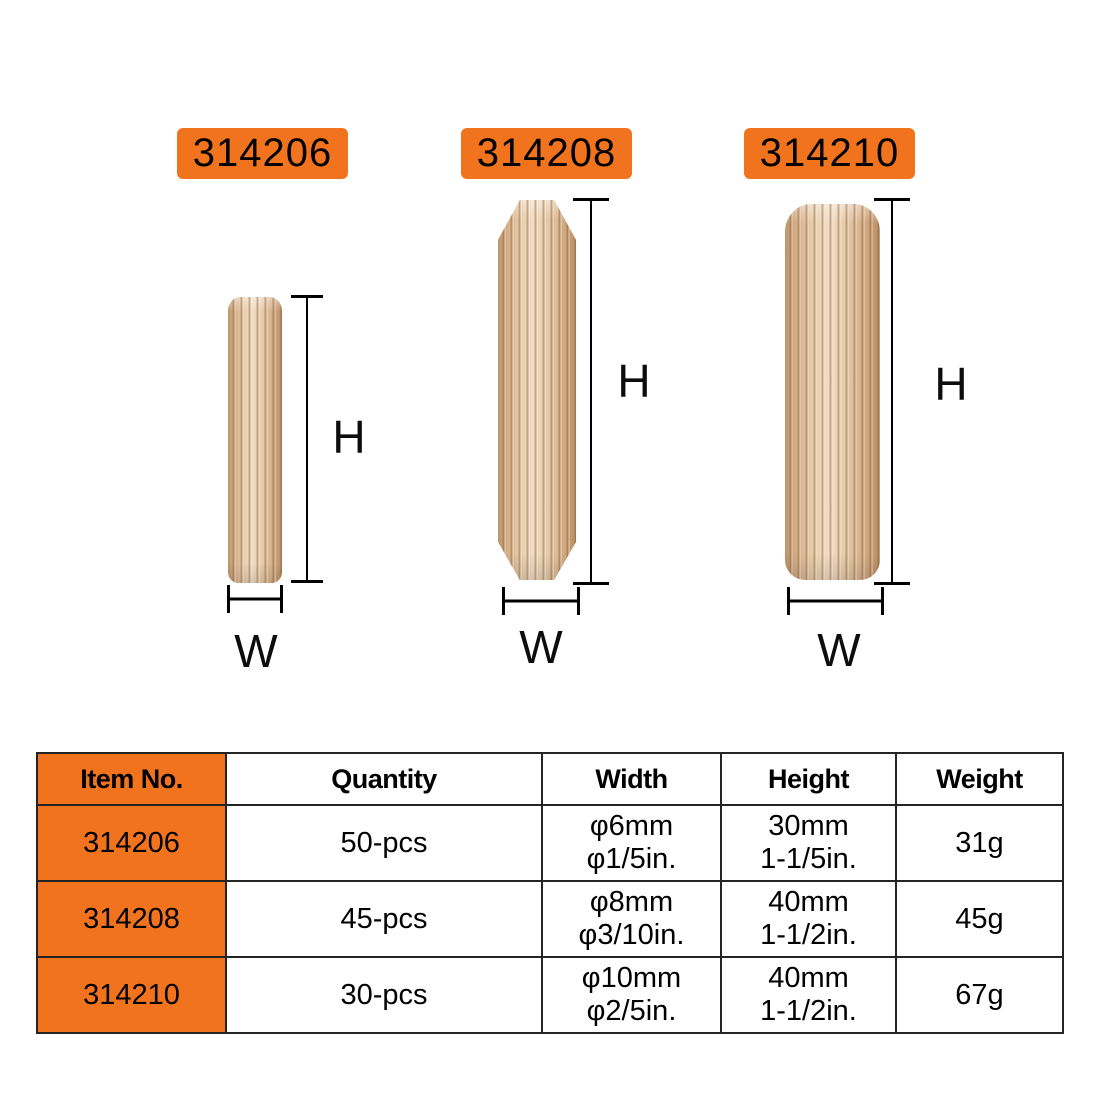 This screenshot has height=1100, width=1100. What do you see at coordinates (634, 381) in the screenshot?
I see `height-label-medium: H` at bounding box center [634, 381].